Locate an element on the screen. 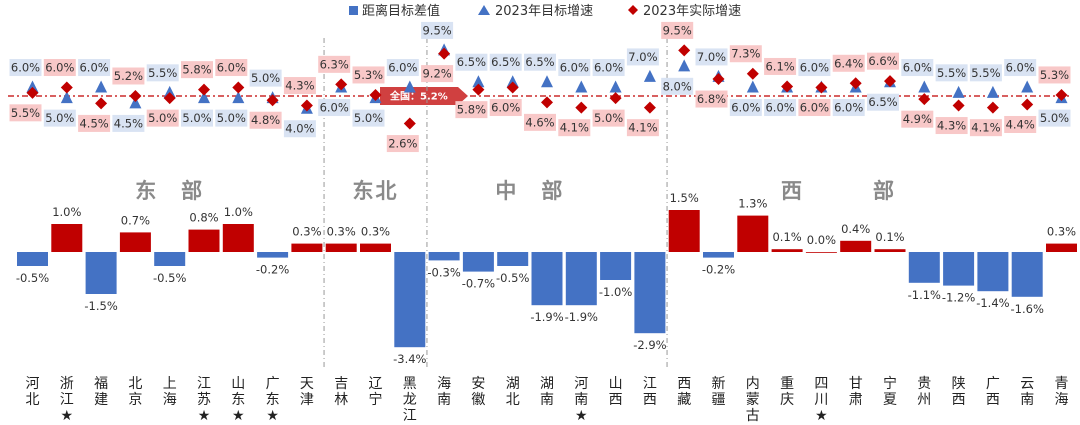 The width and height of the screenshot is (1080, 425). province-label-25-1: 夏 is located at coordinates (890, 400).